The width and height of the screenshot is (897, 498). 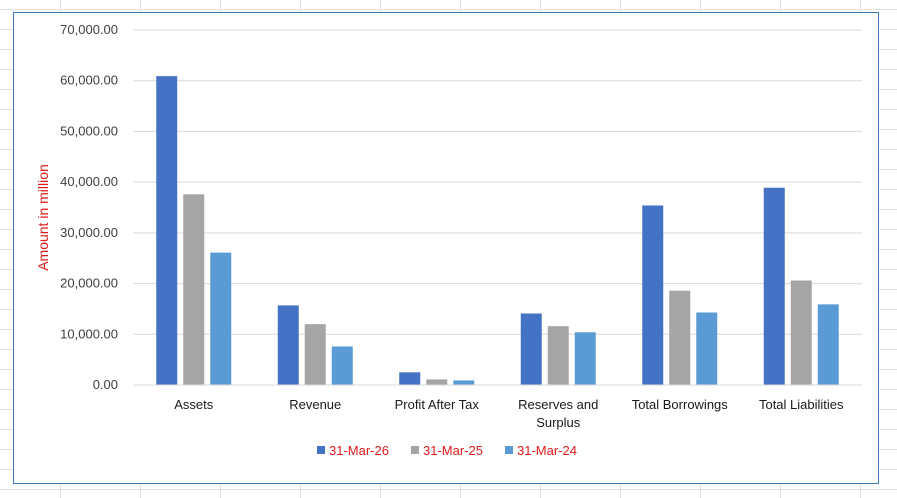 I want to click on legend-label: 31-Mar-26, so click(x=359, y=450).